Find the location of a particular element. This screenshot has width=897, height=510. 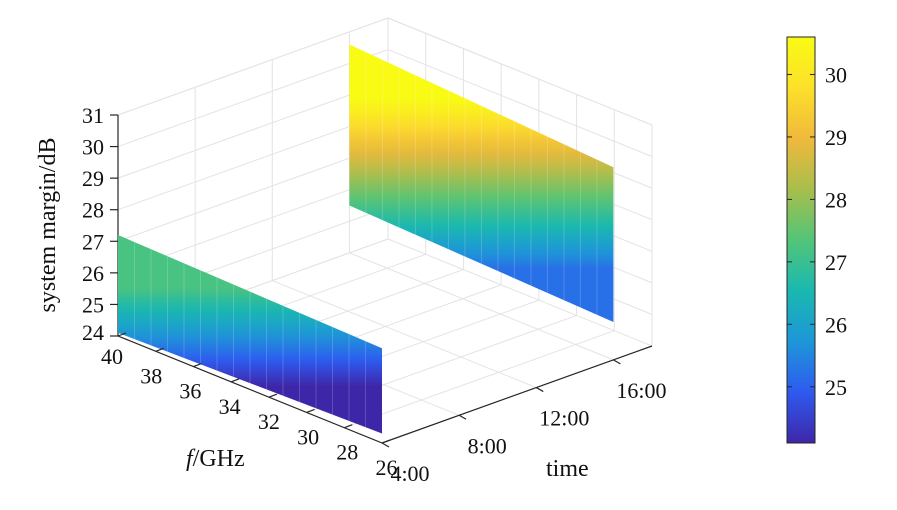

z-tick-label: 27 is located at coordinates (93, 241).